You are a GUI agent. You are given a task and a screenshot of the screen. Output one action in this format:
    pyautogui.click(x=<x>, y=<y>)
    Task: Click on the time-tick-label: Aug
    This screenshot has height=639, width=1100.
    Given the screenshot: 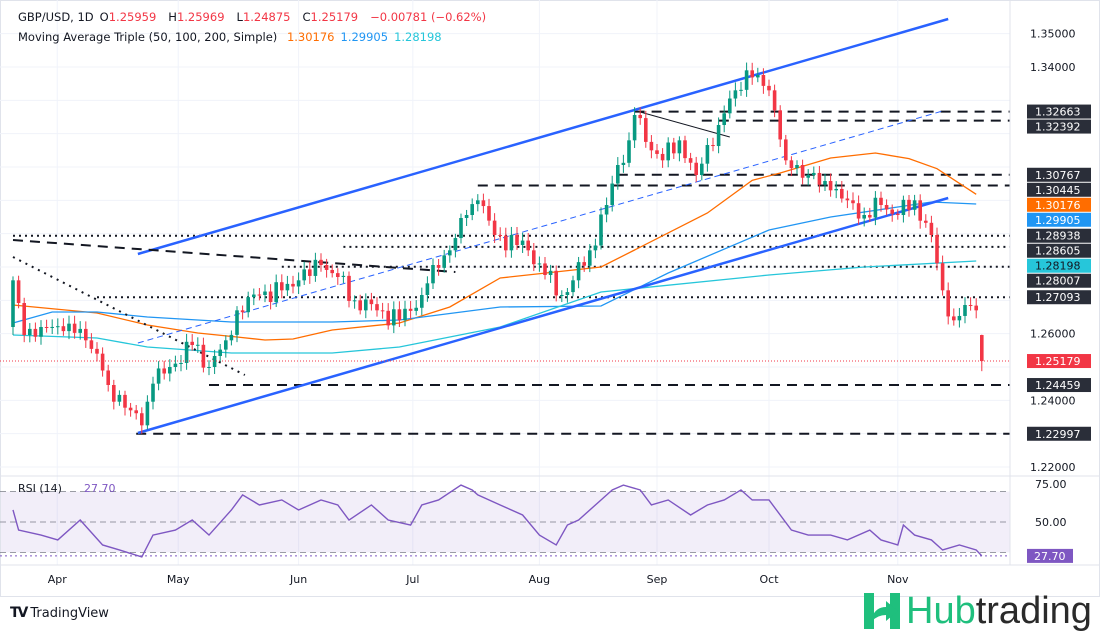 What is the action you would take?
    pyautogui.click(x=539, y=579)
    